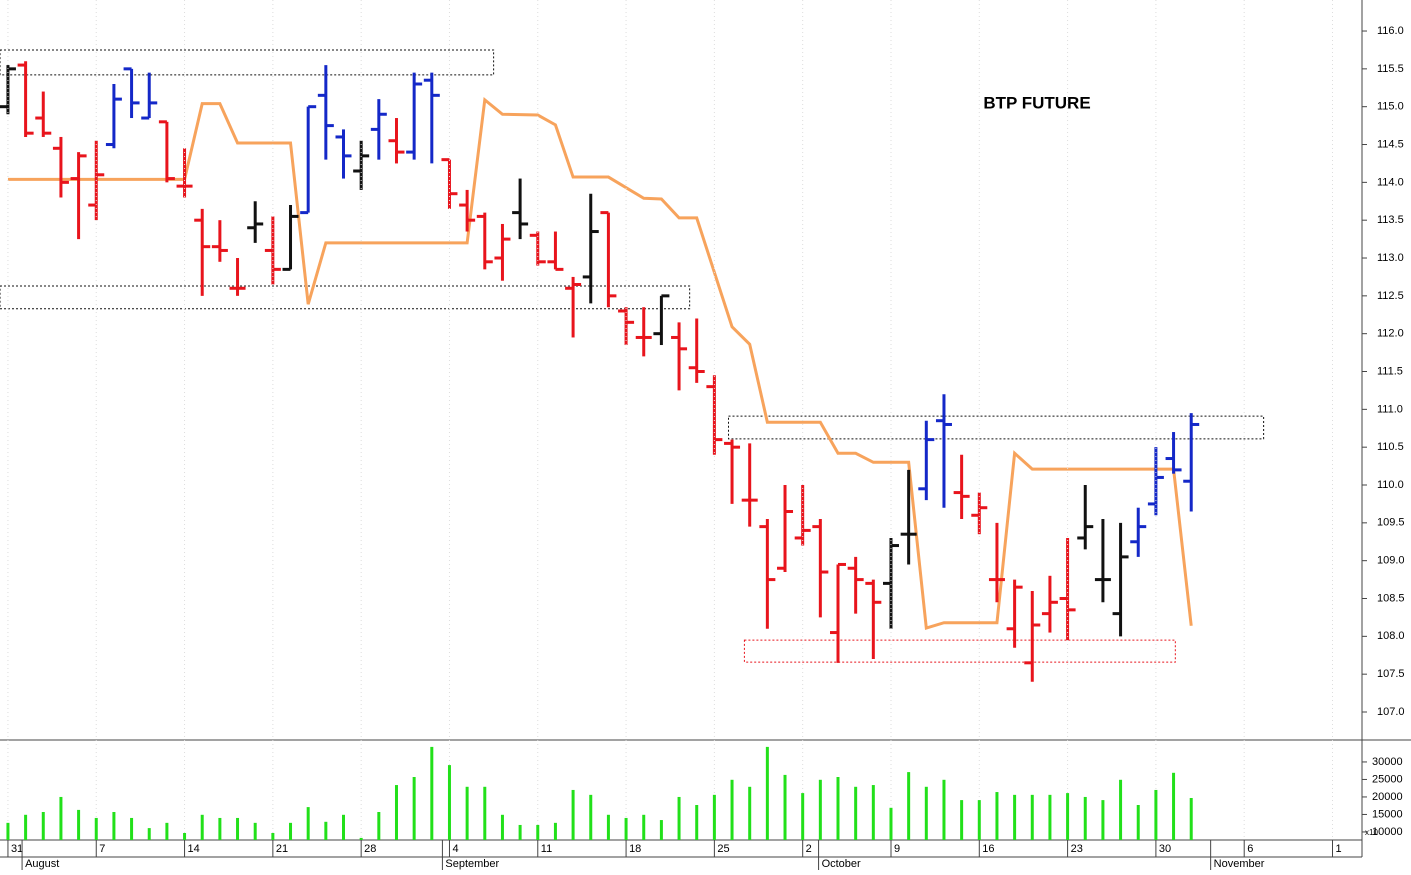 Image resolution: width=1411 pixels, height=875 pixels. What do you see at coordinates (1390, 334) in the screenshot?
I see `y-tick-label: 112.0` at bounding box center [1390, 334].